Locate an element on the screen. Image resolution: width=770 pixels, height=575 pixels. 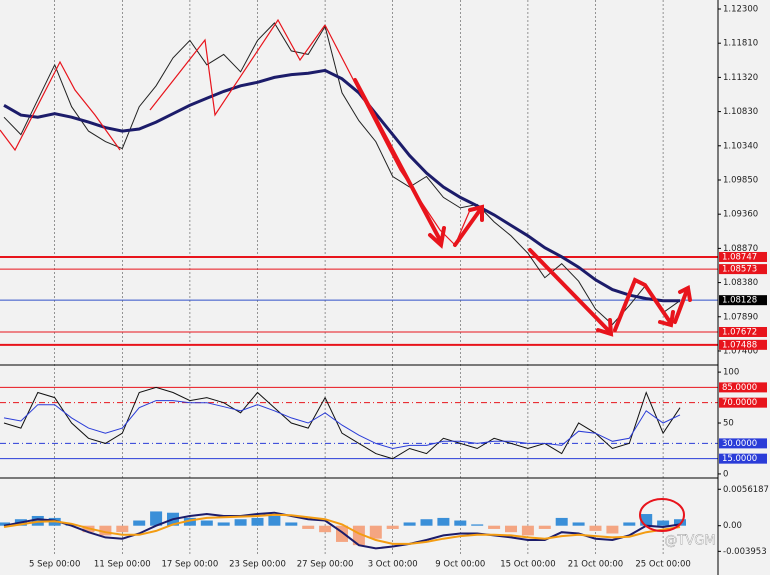
watermark: @TVGM is located at coordinates (689, 541).